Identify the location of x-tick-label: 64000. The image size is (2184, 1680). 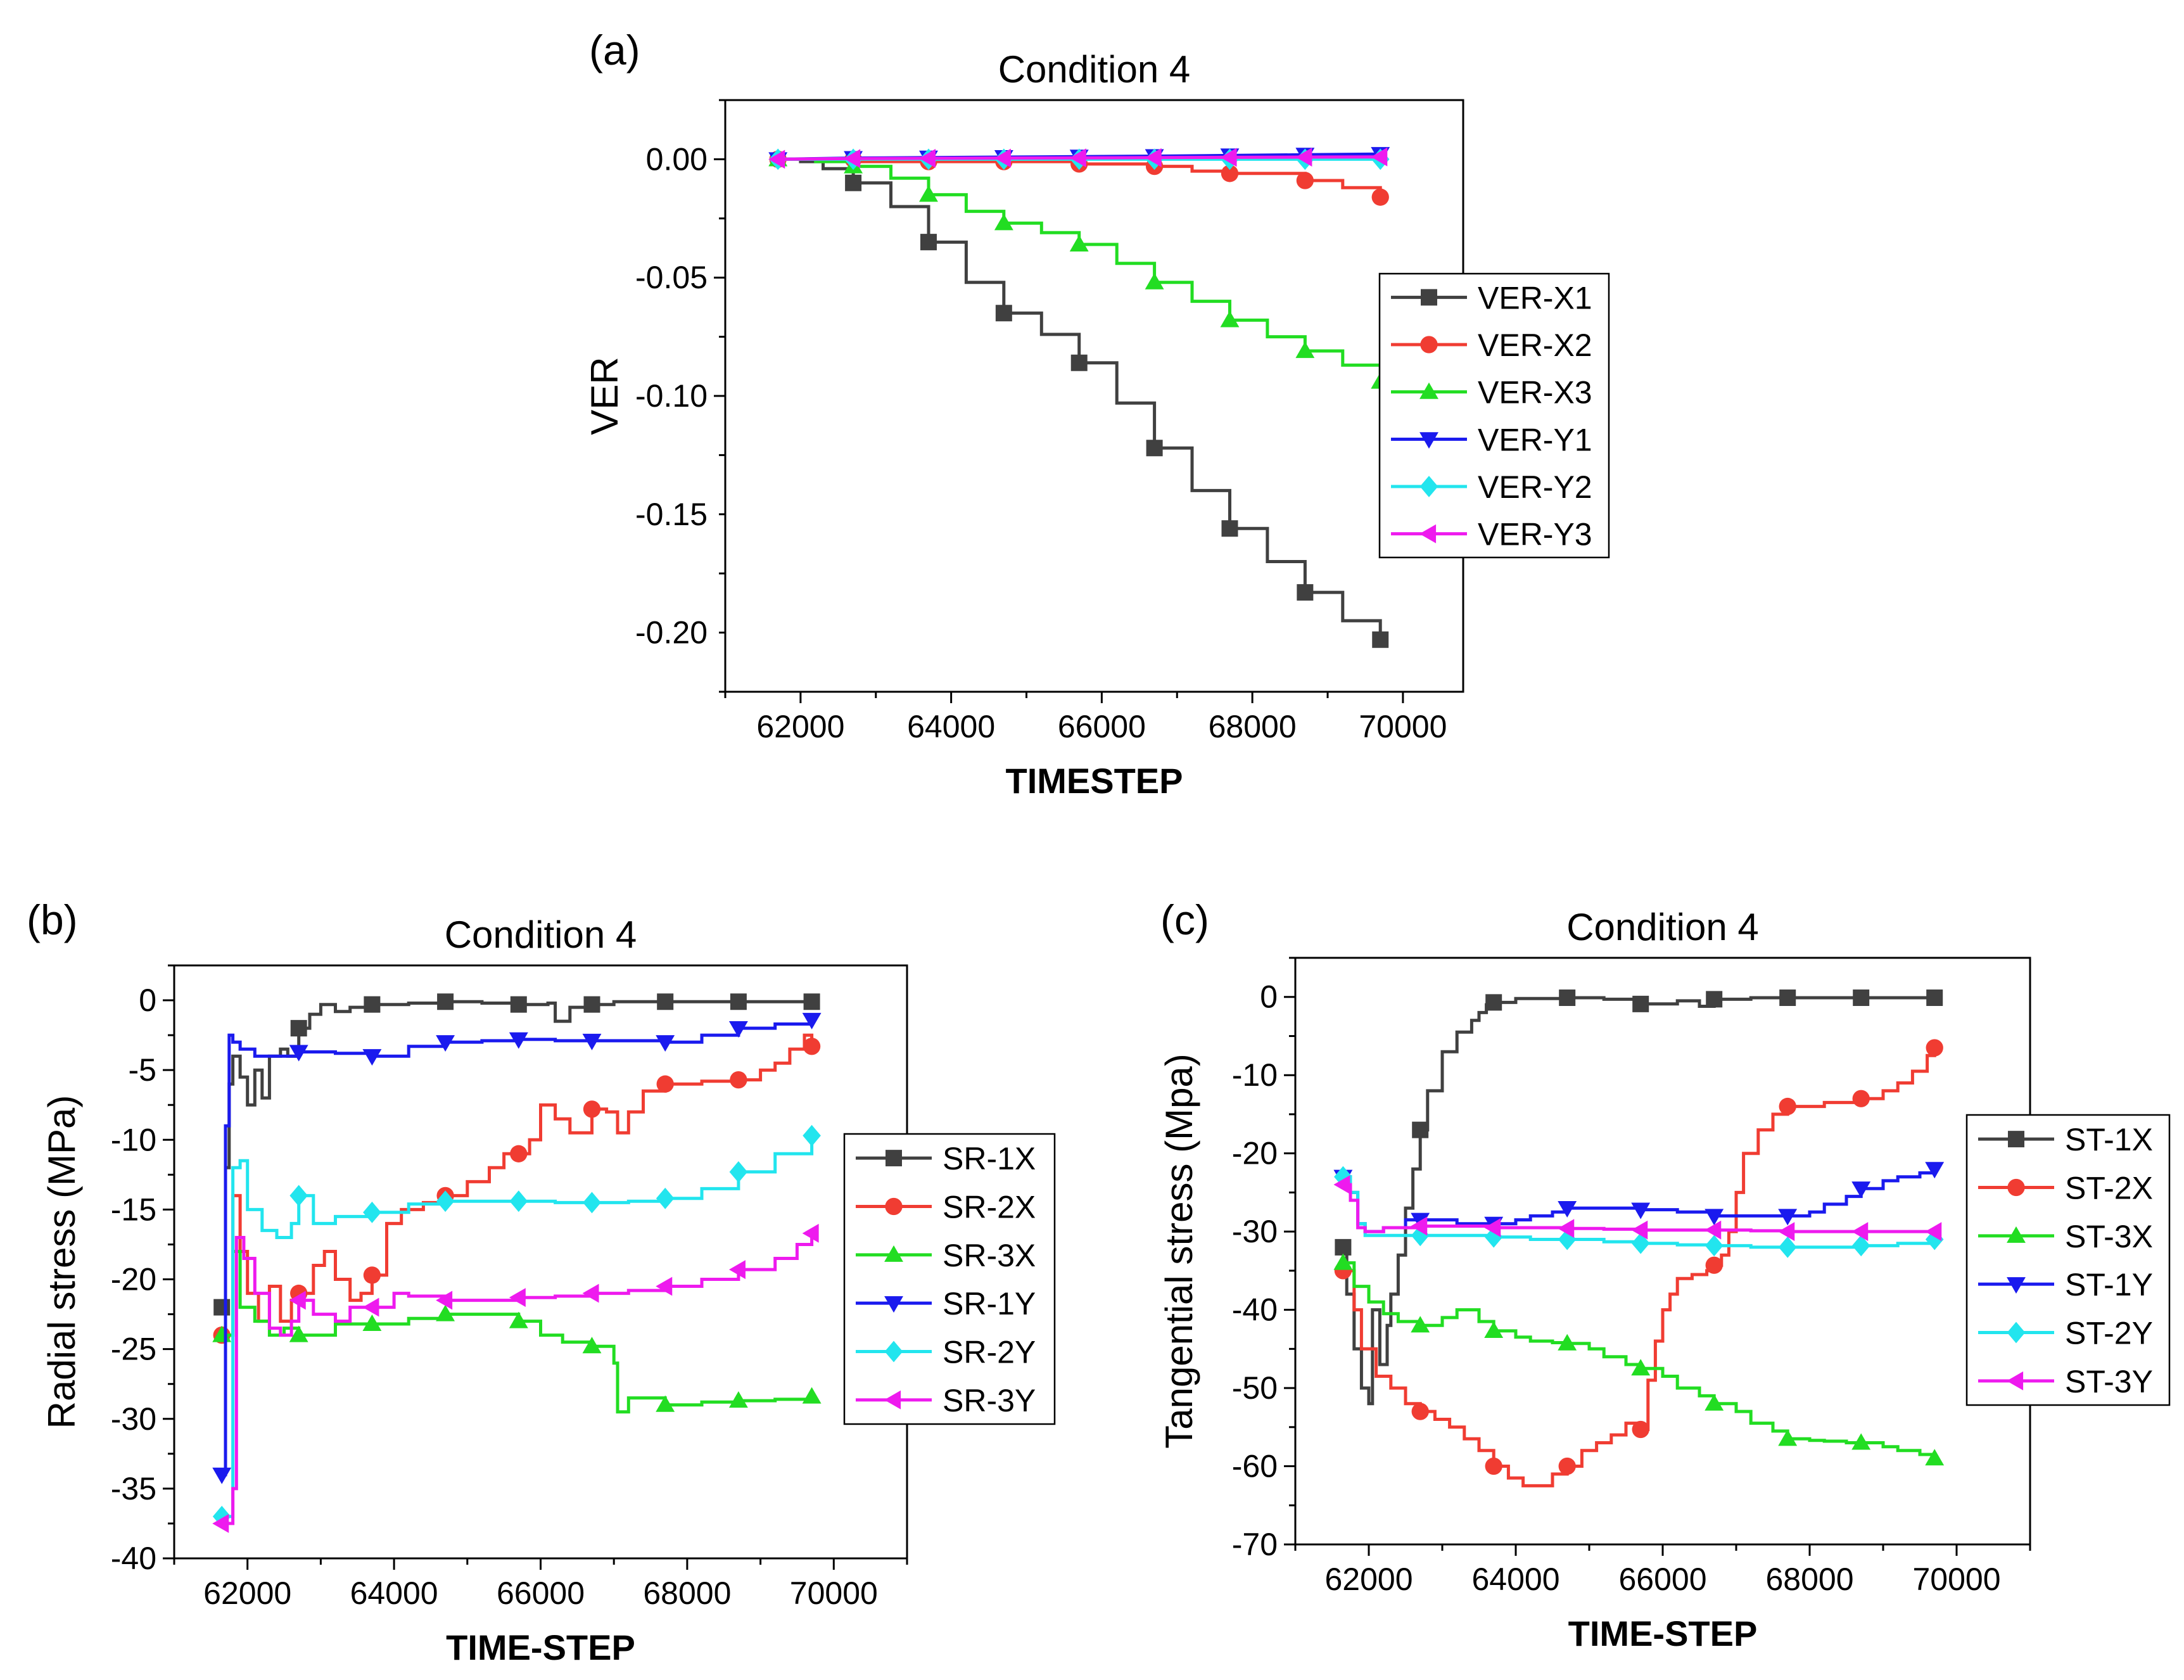
(394, 1593).